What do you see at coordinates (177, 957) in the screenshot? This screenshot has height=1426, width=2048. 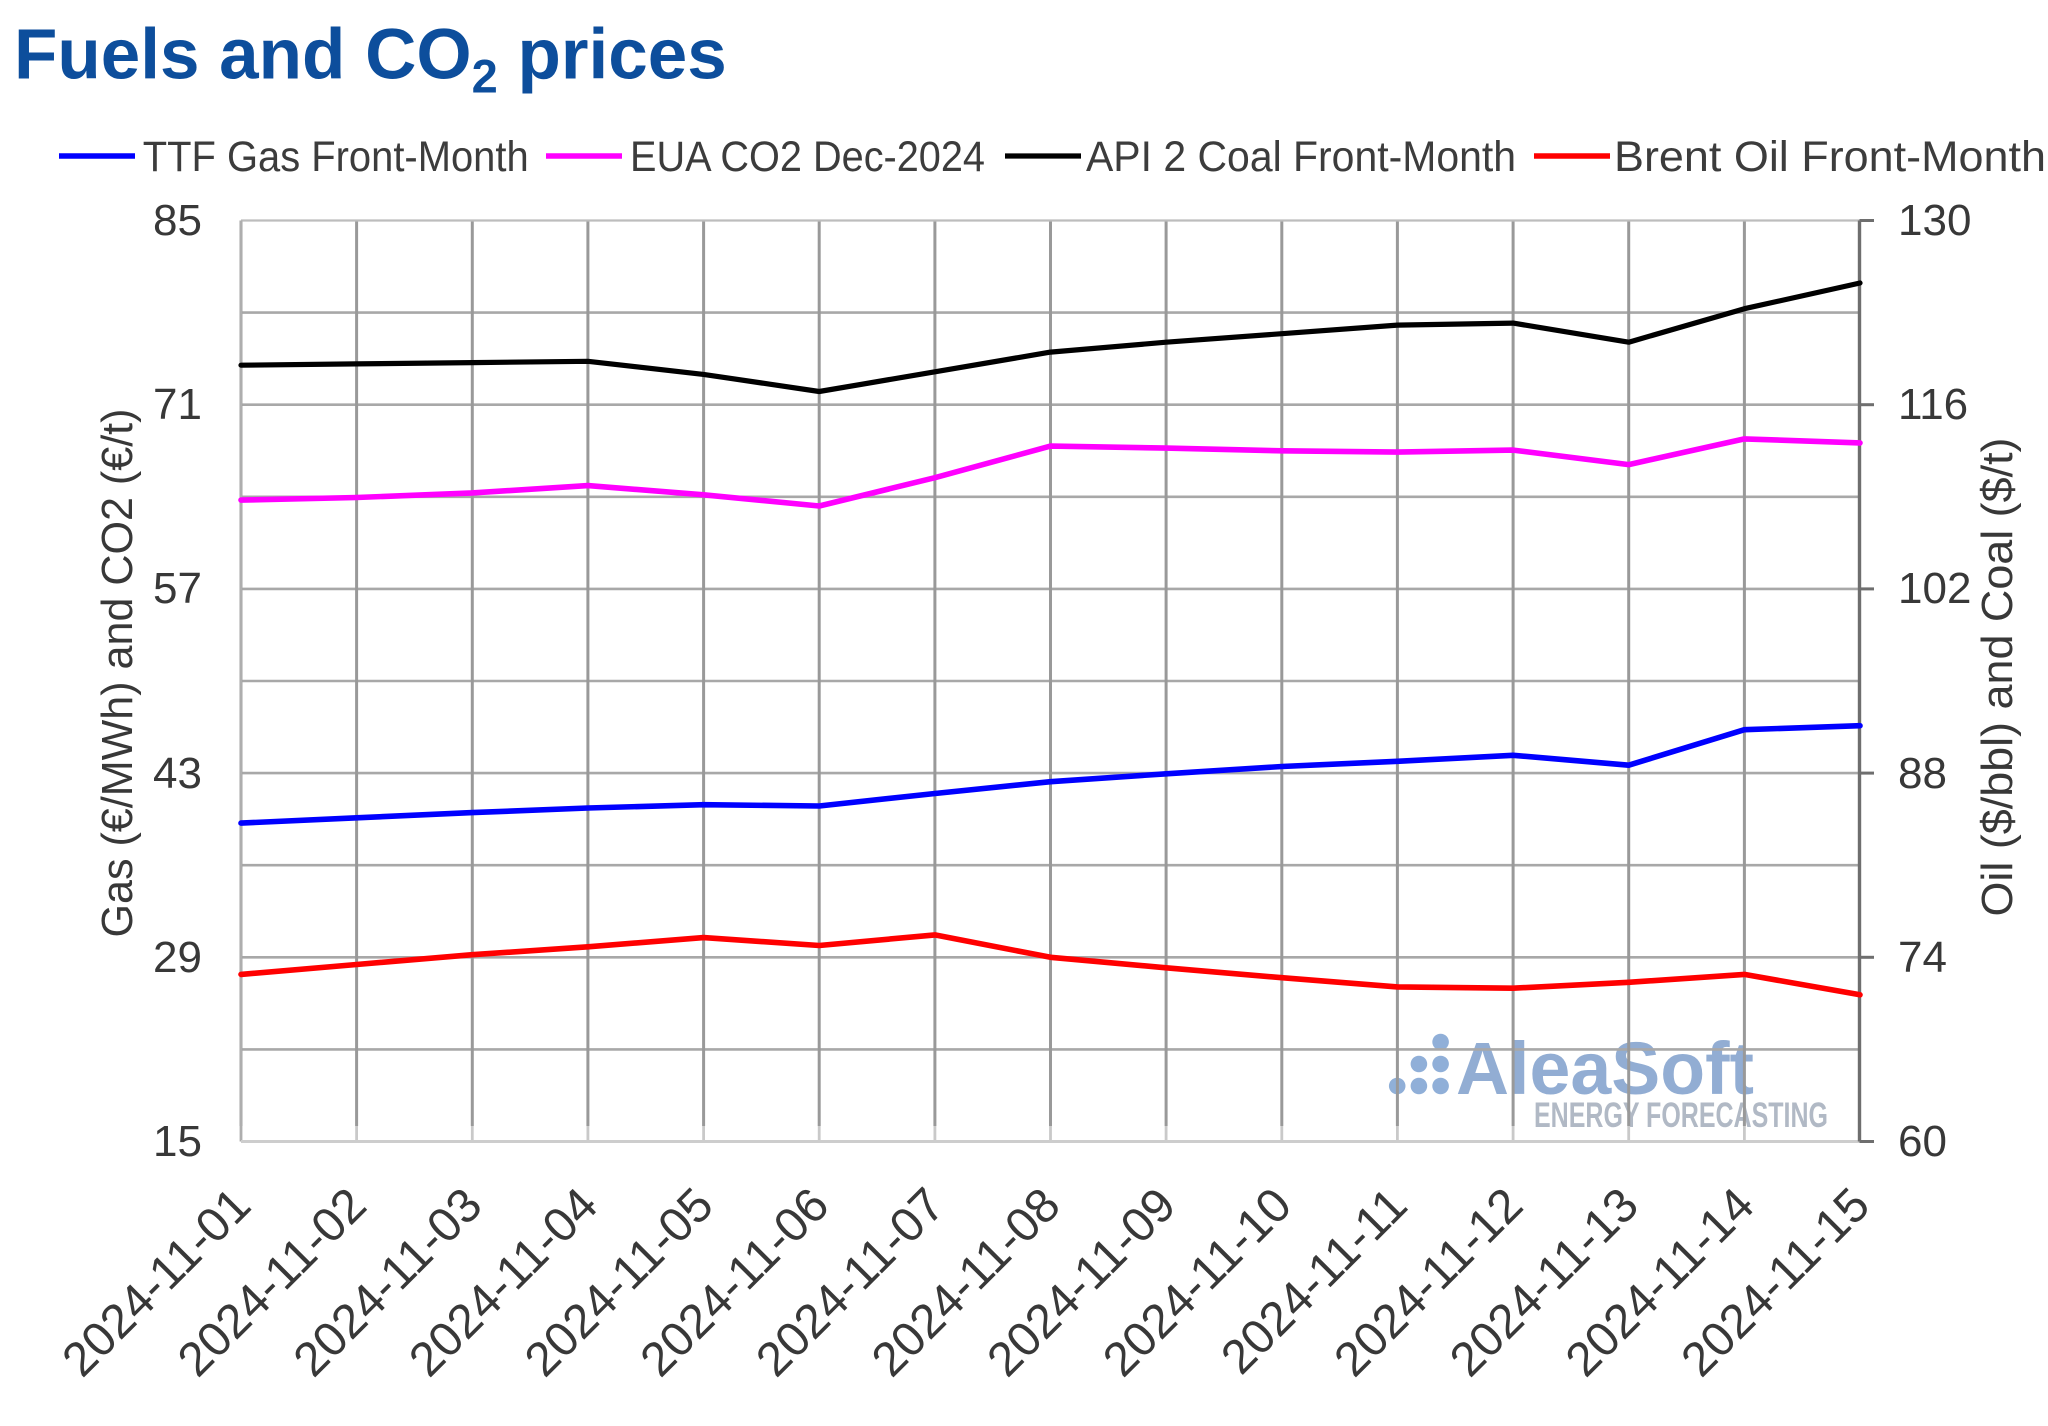 I see `svg-text: 29` at bounding box center [177, 957].